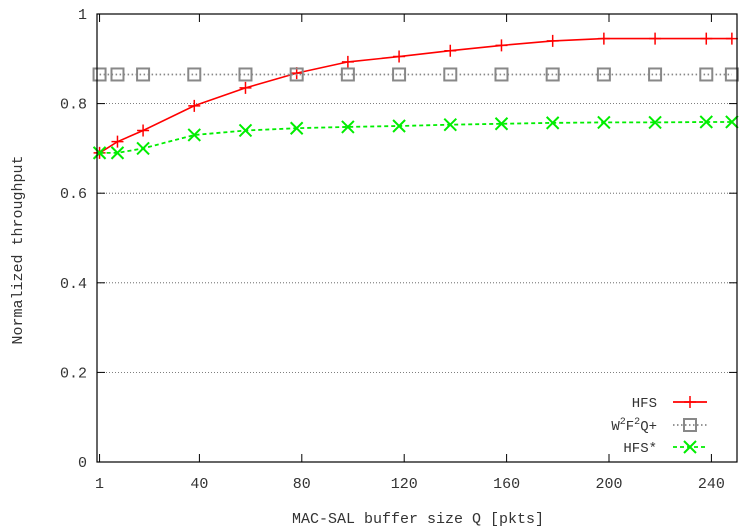  I want to click on y-tick-label: 0.8, so click(73, 105).